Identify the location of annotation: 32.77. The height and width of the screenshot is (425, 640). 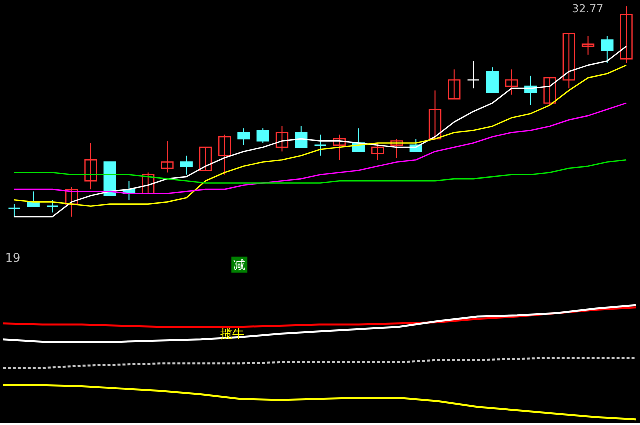
(588, 9).